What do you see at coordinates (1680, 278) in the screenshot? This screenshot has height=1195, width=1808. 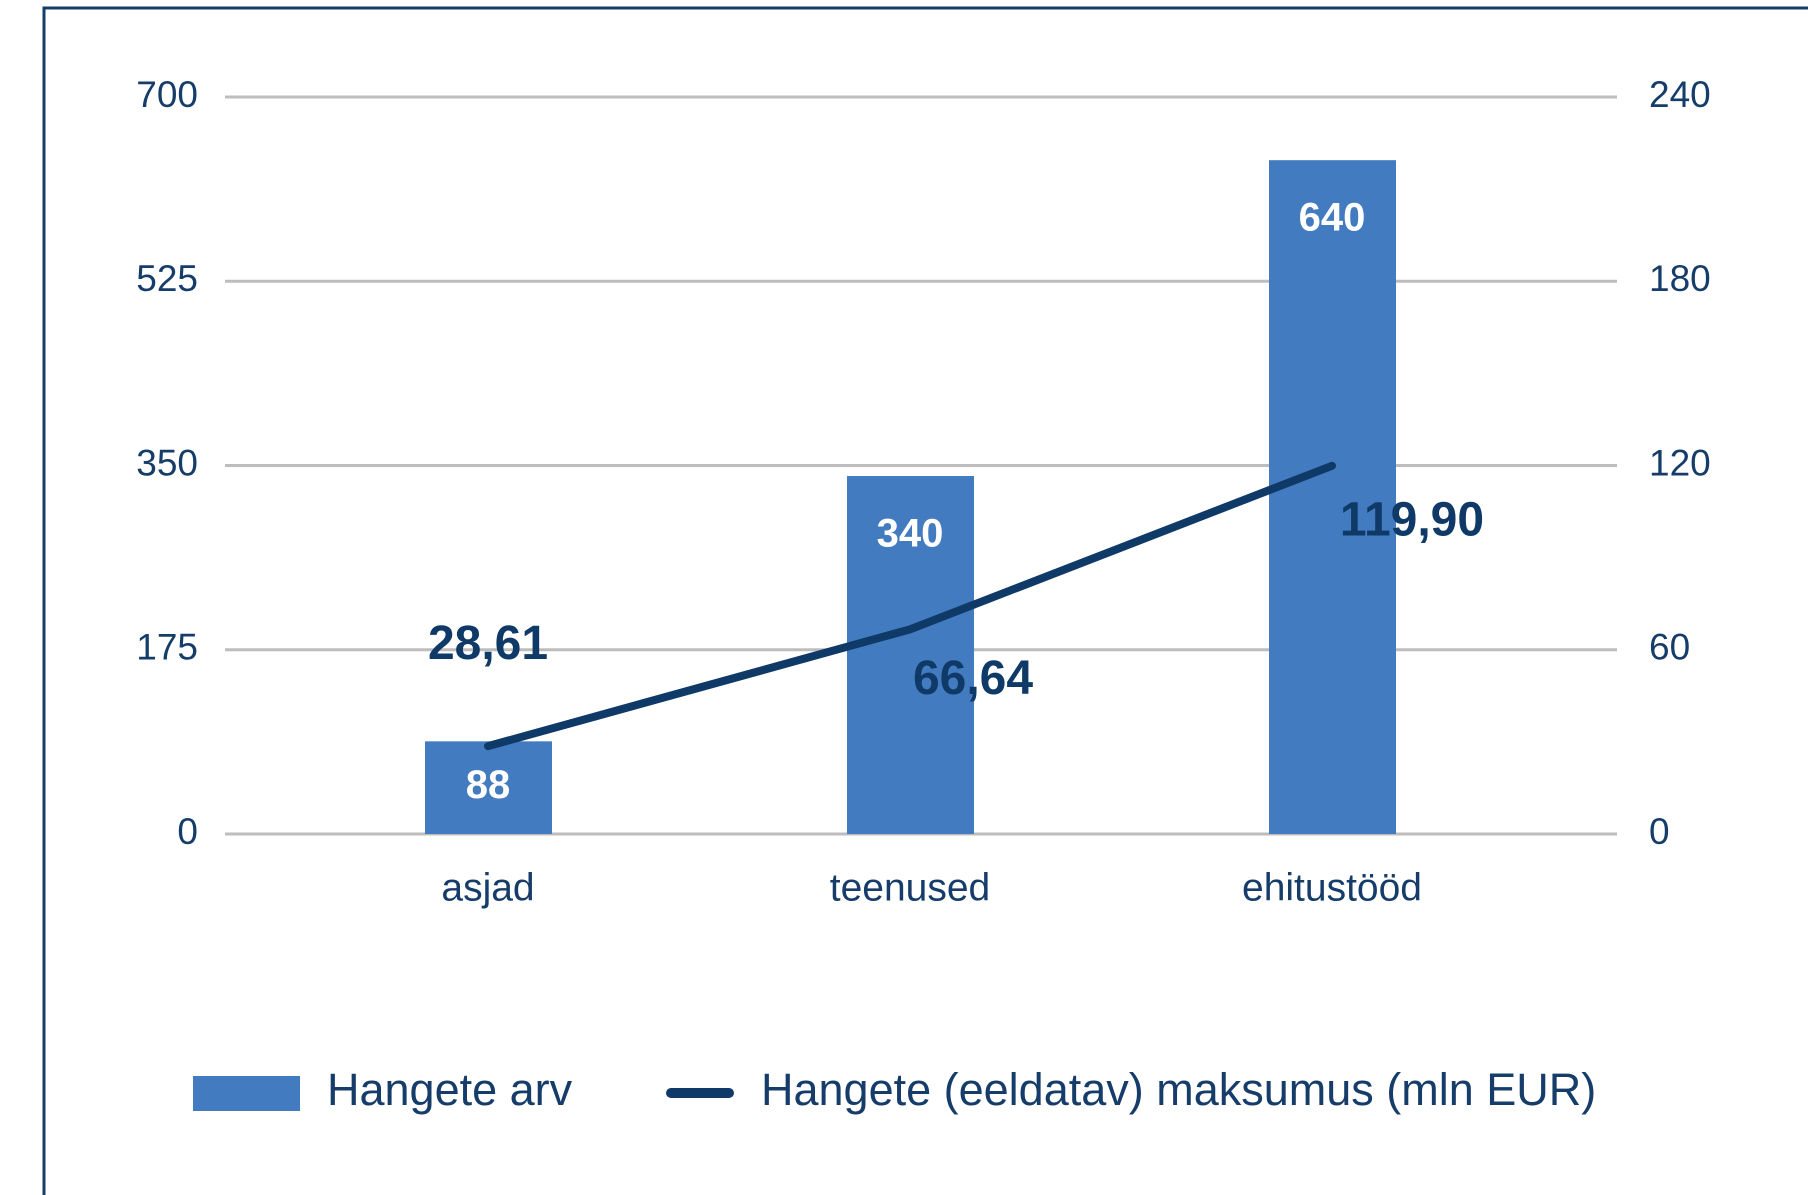 I see `y2-tick-label: 180` at bounding box center [1680, 278].